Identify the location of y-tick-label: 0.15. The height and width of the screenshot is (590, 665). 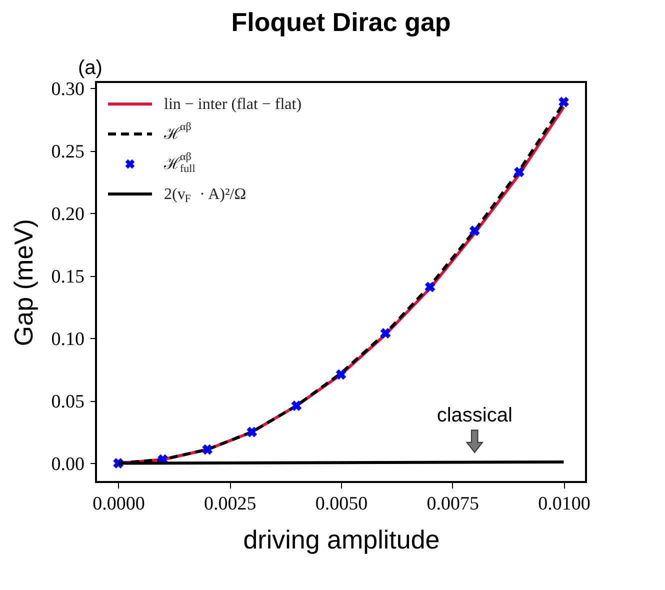
(67, 277).